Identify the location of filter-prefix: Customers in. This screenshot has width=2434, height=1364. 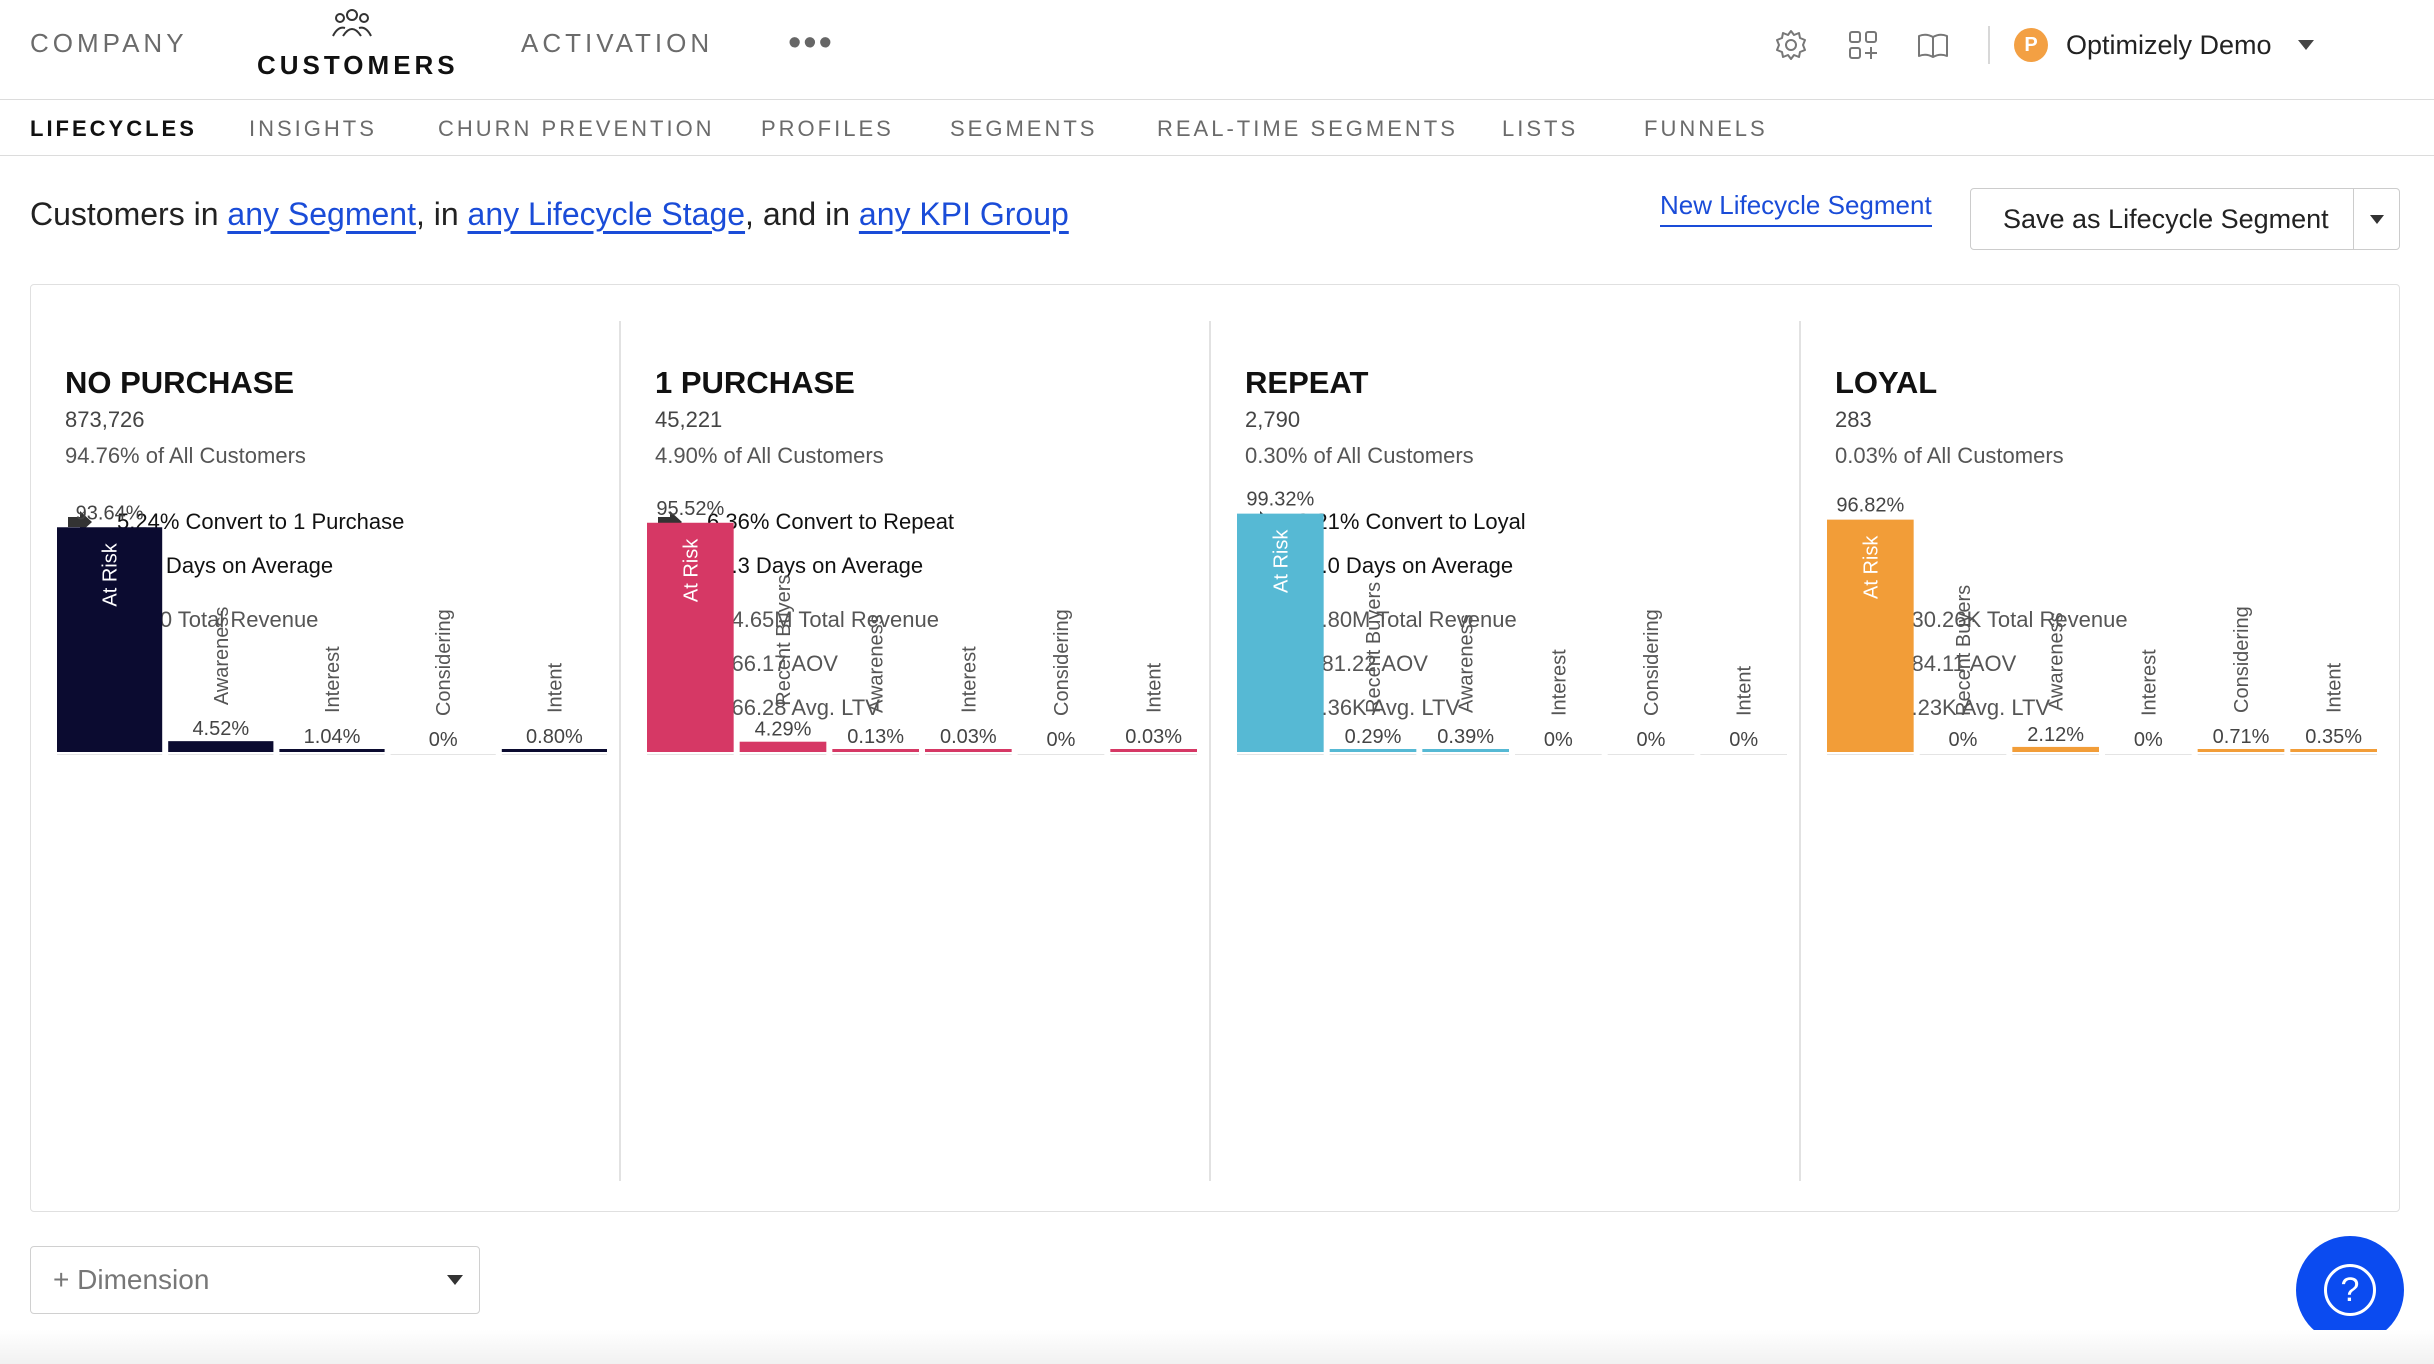
(124, 214).